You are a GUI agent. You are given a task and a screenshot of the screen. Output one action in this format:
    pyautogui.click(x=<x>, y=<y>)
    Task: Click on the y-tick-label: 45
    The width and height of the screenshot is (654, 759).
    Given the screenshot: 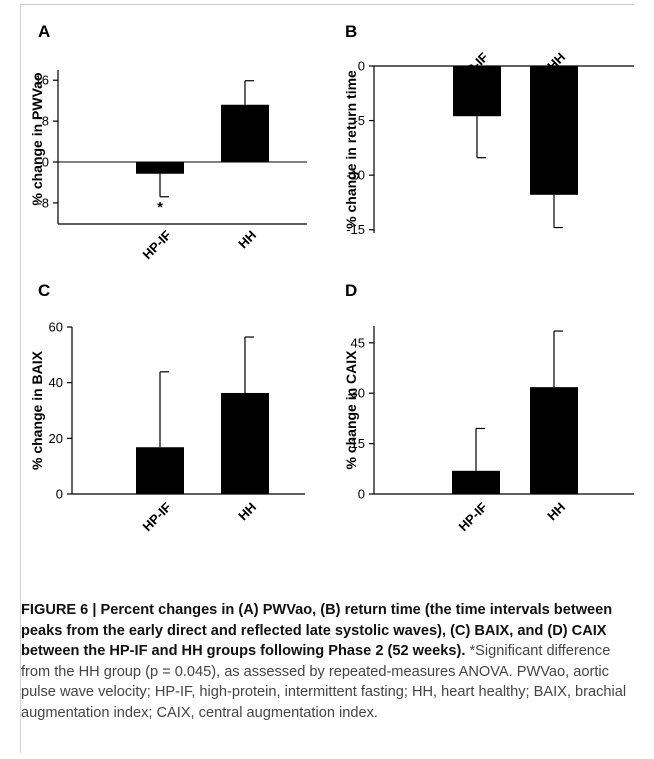 What is the action you would take?
    pyautogui.click(x=358, y=342)
    